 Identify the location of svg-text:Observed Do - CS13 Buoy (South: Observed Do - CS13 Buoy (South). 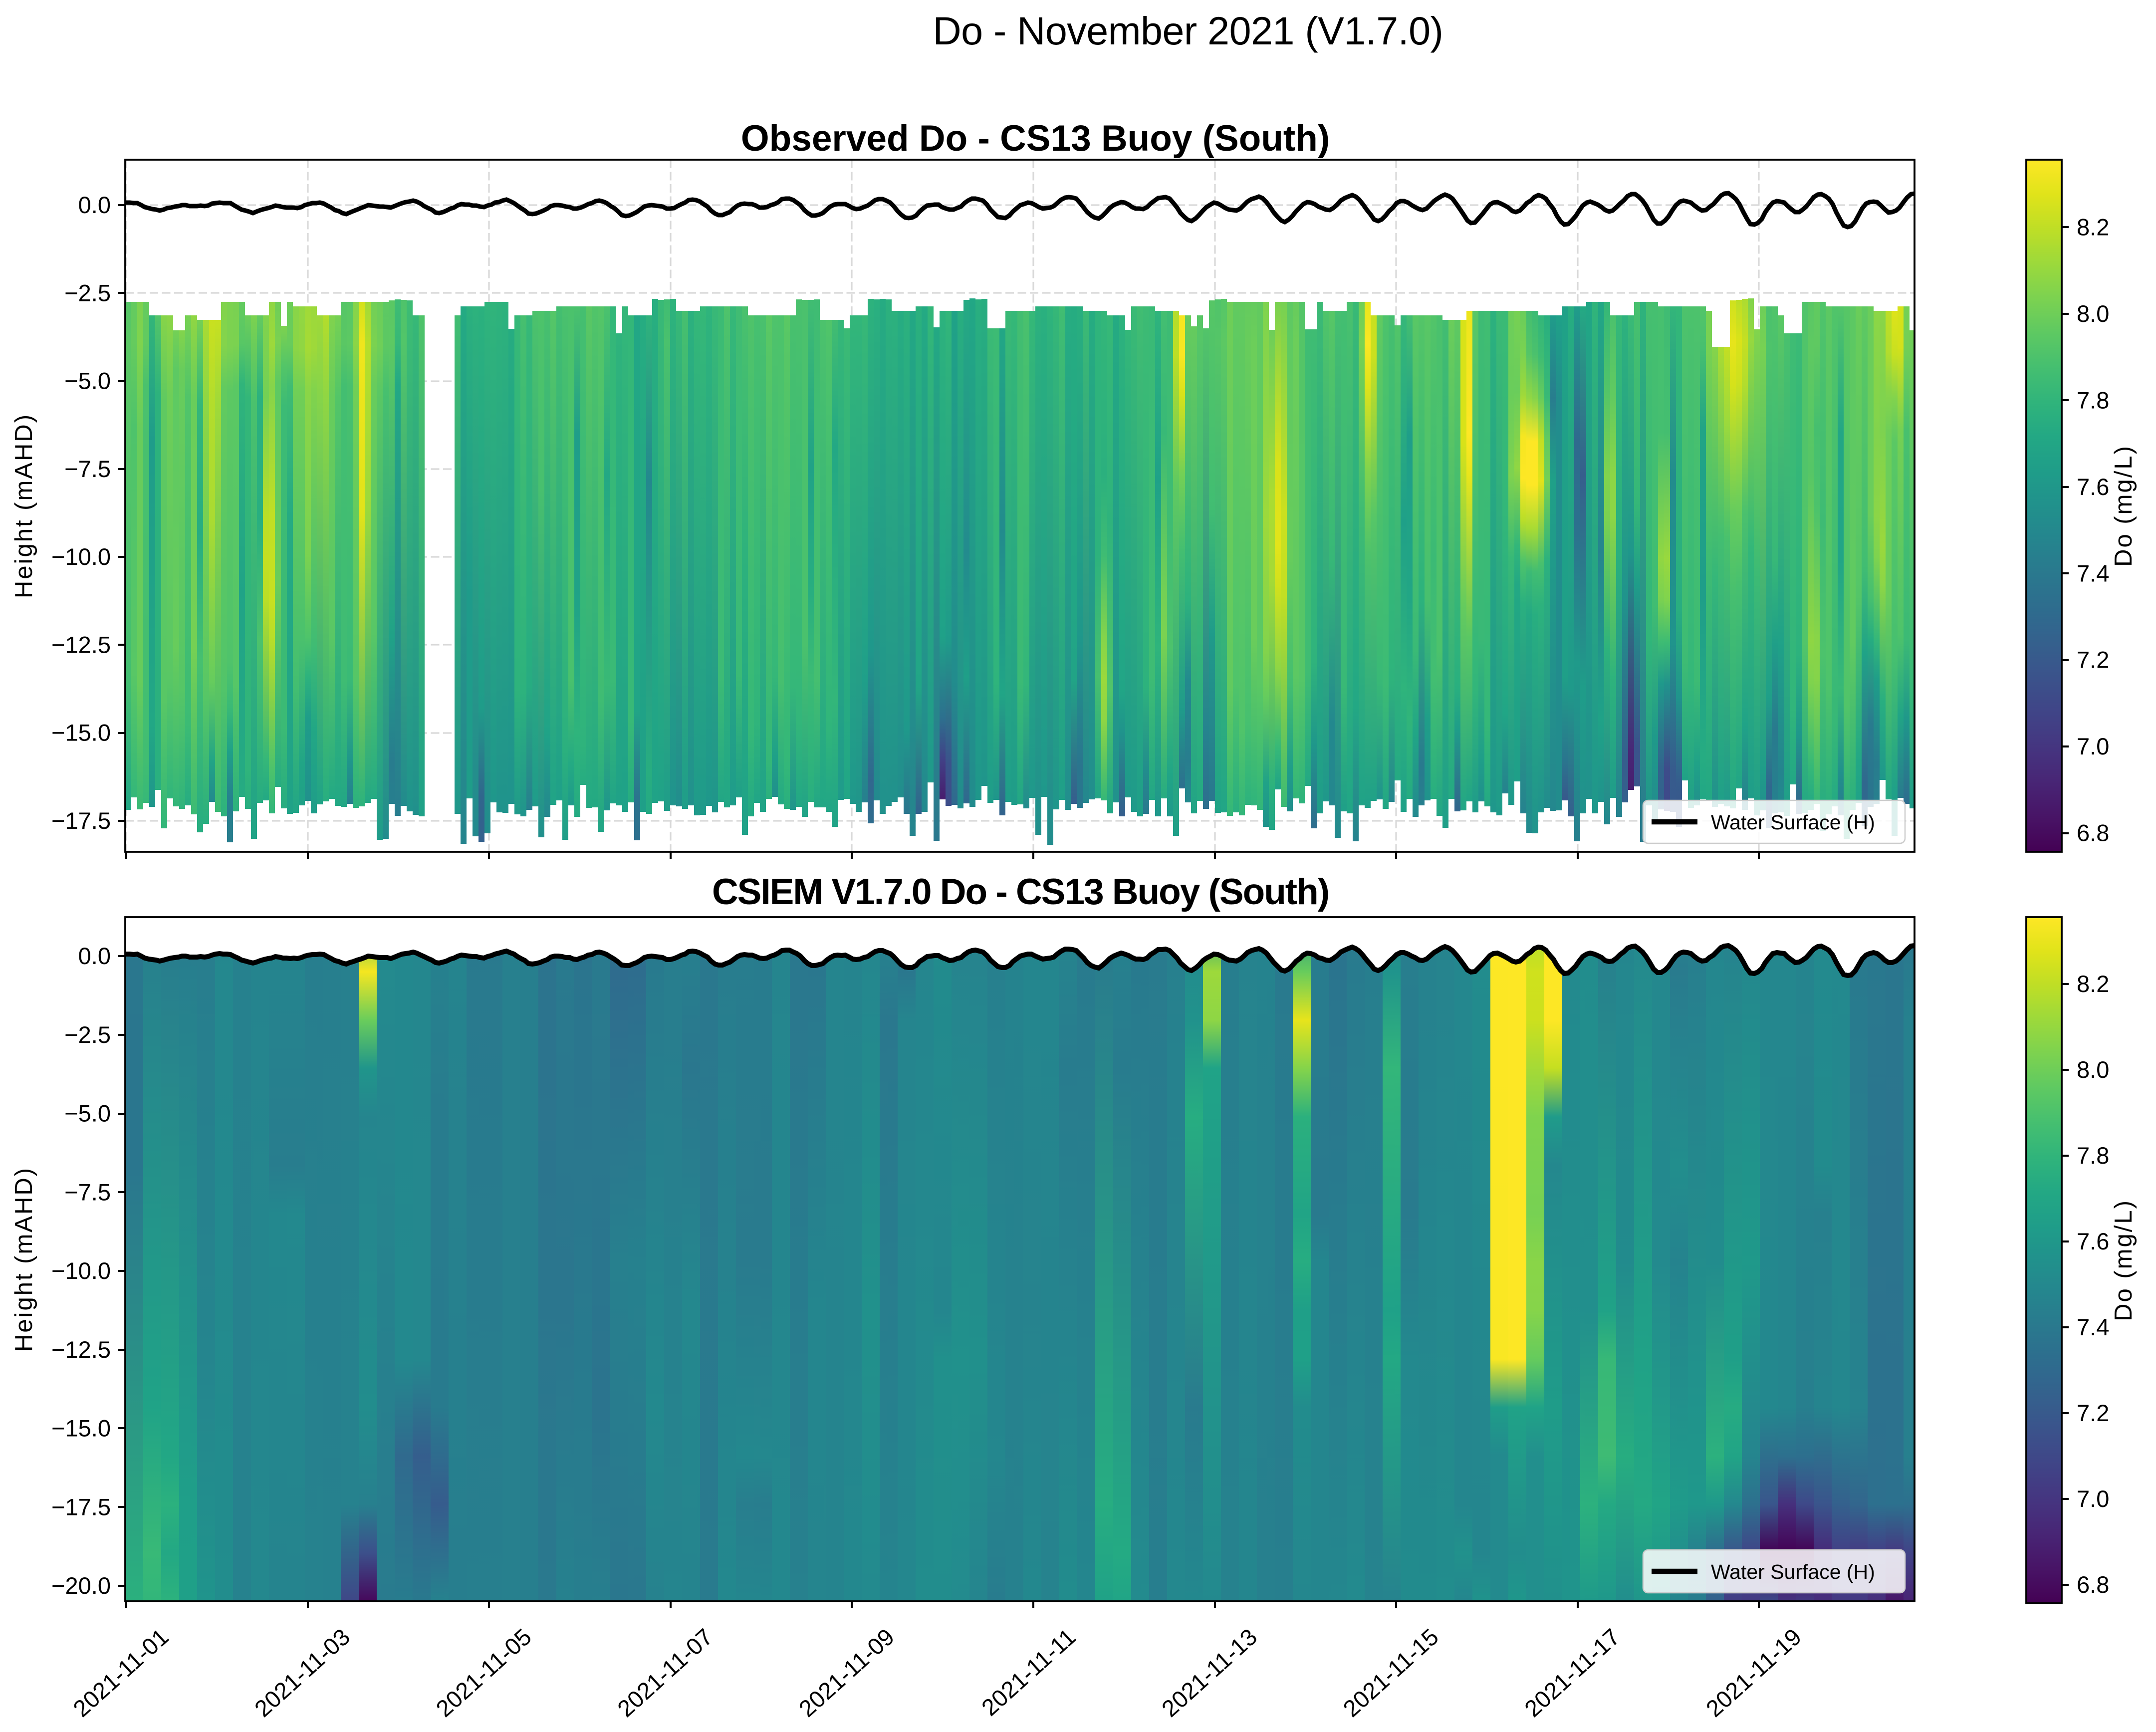
(1035, 138).